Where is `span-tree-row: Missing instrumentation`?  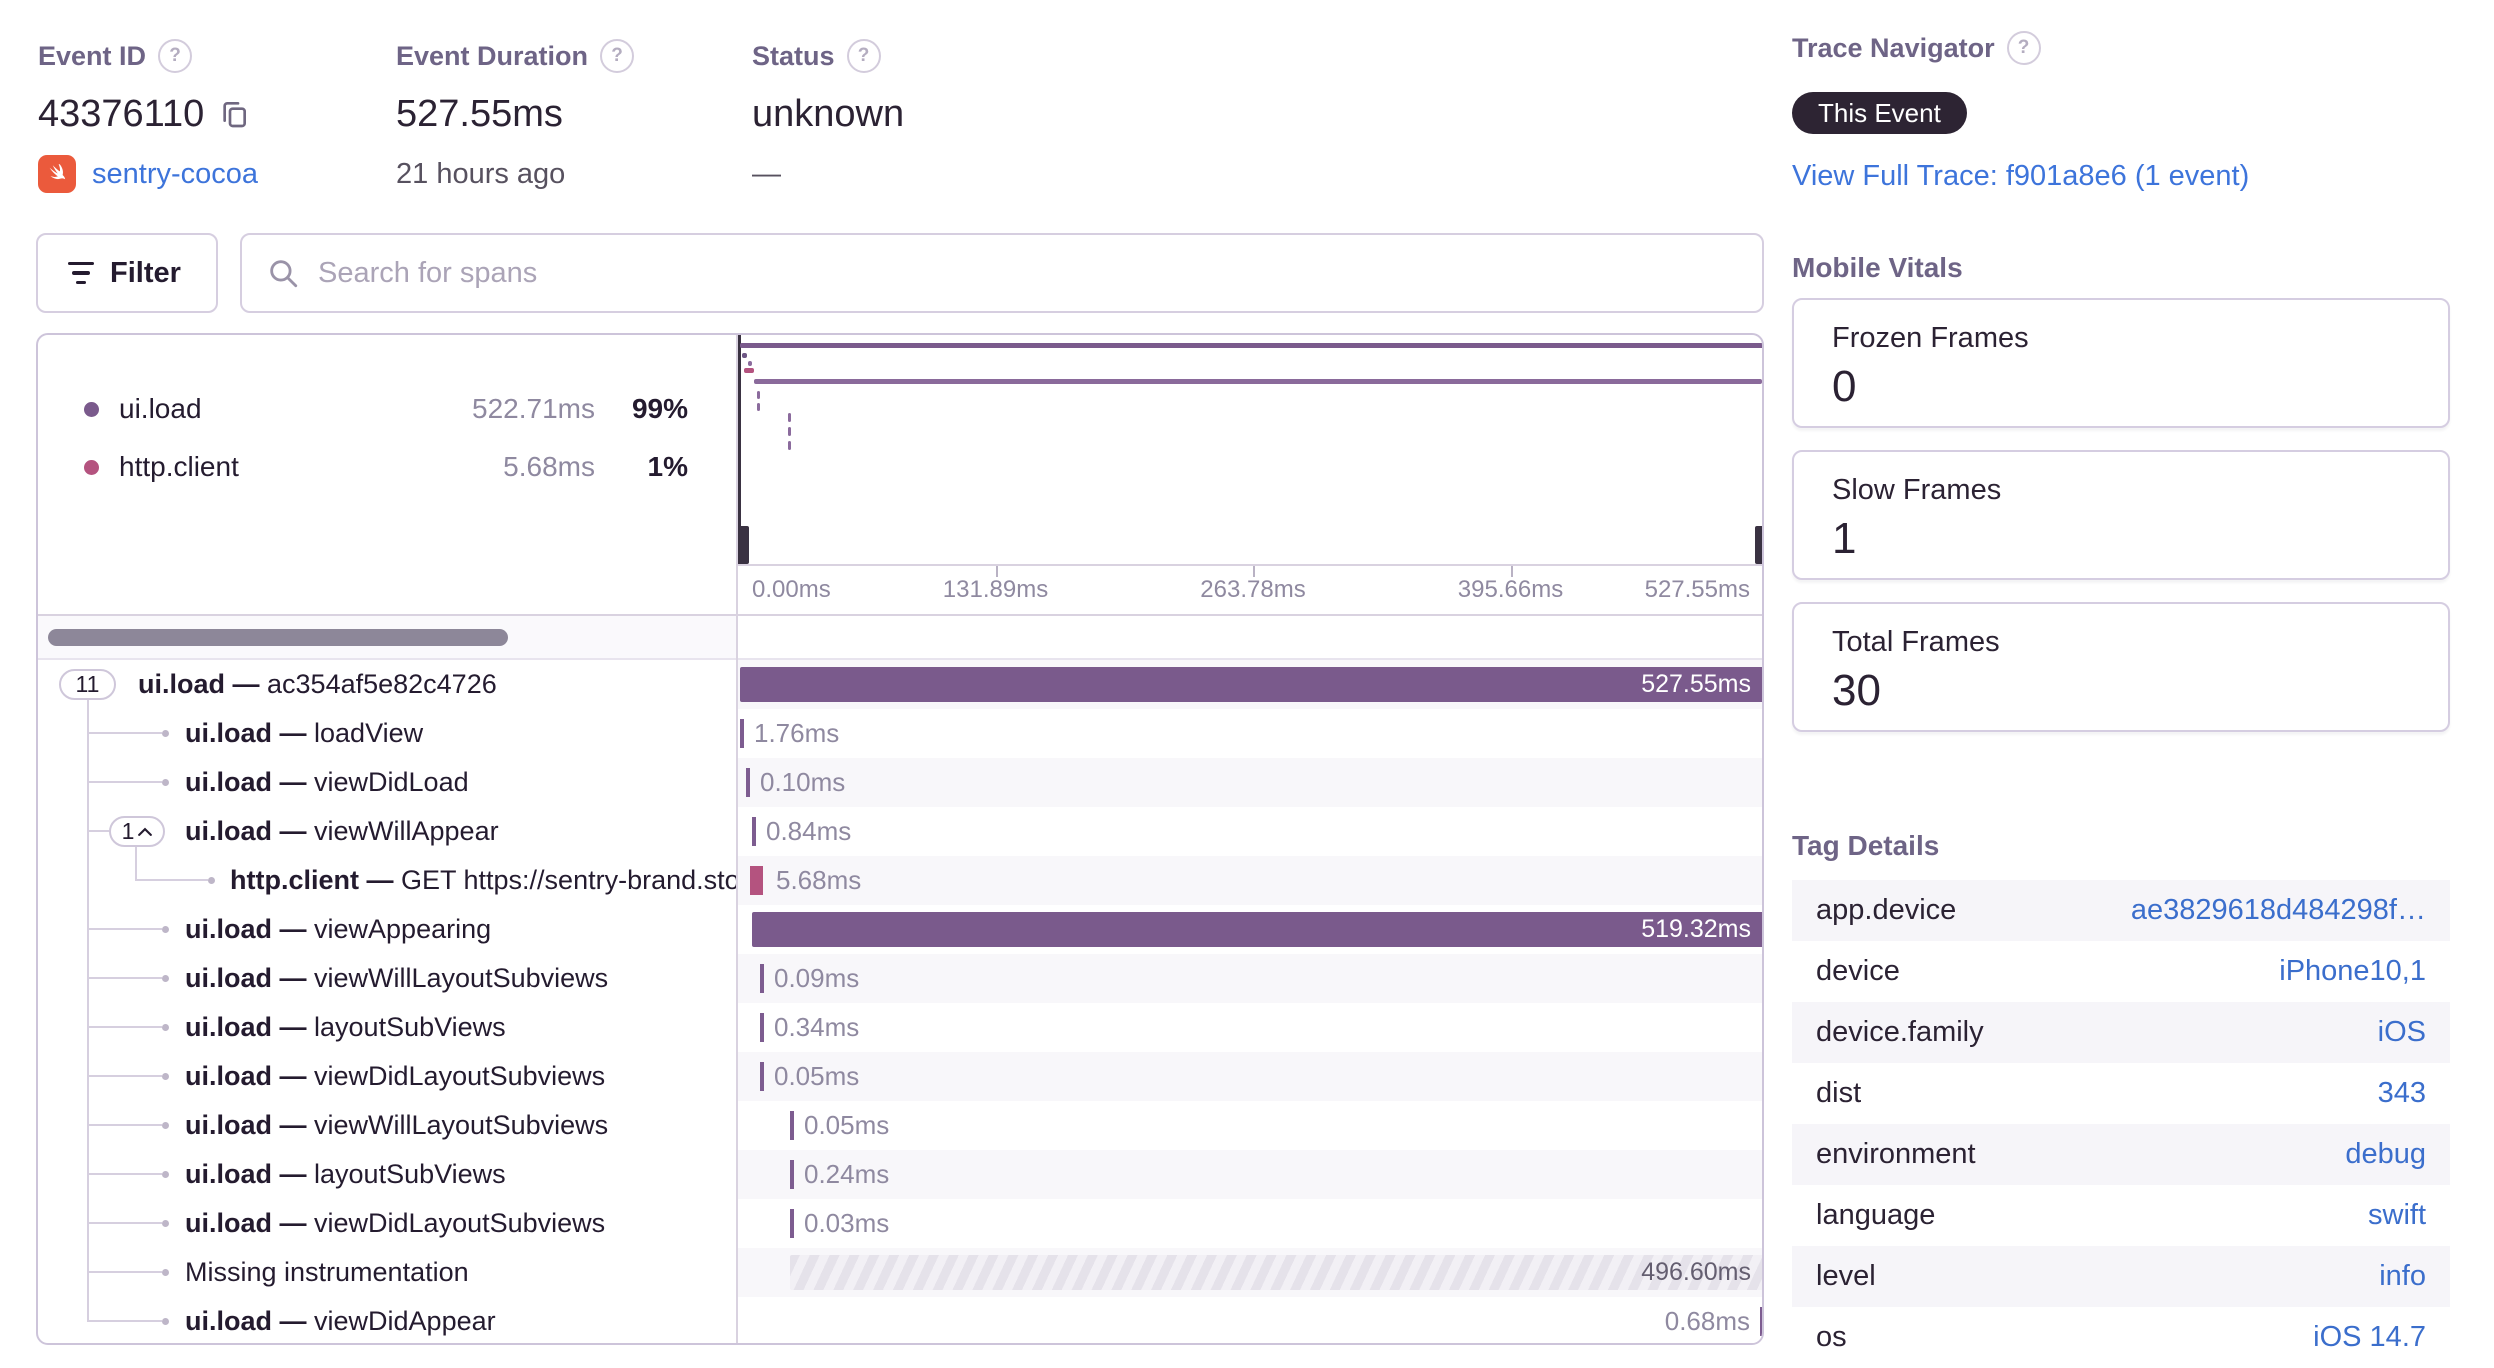
span-tree-row: Missing instrumentation is located at coordinates (387, 1272).